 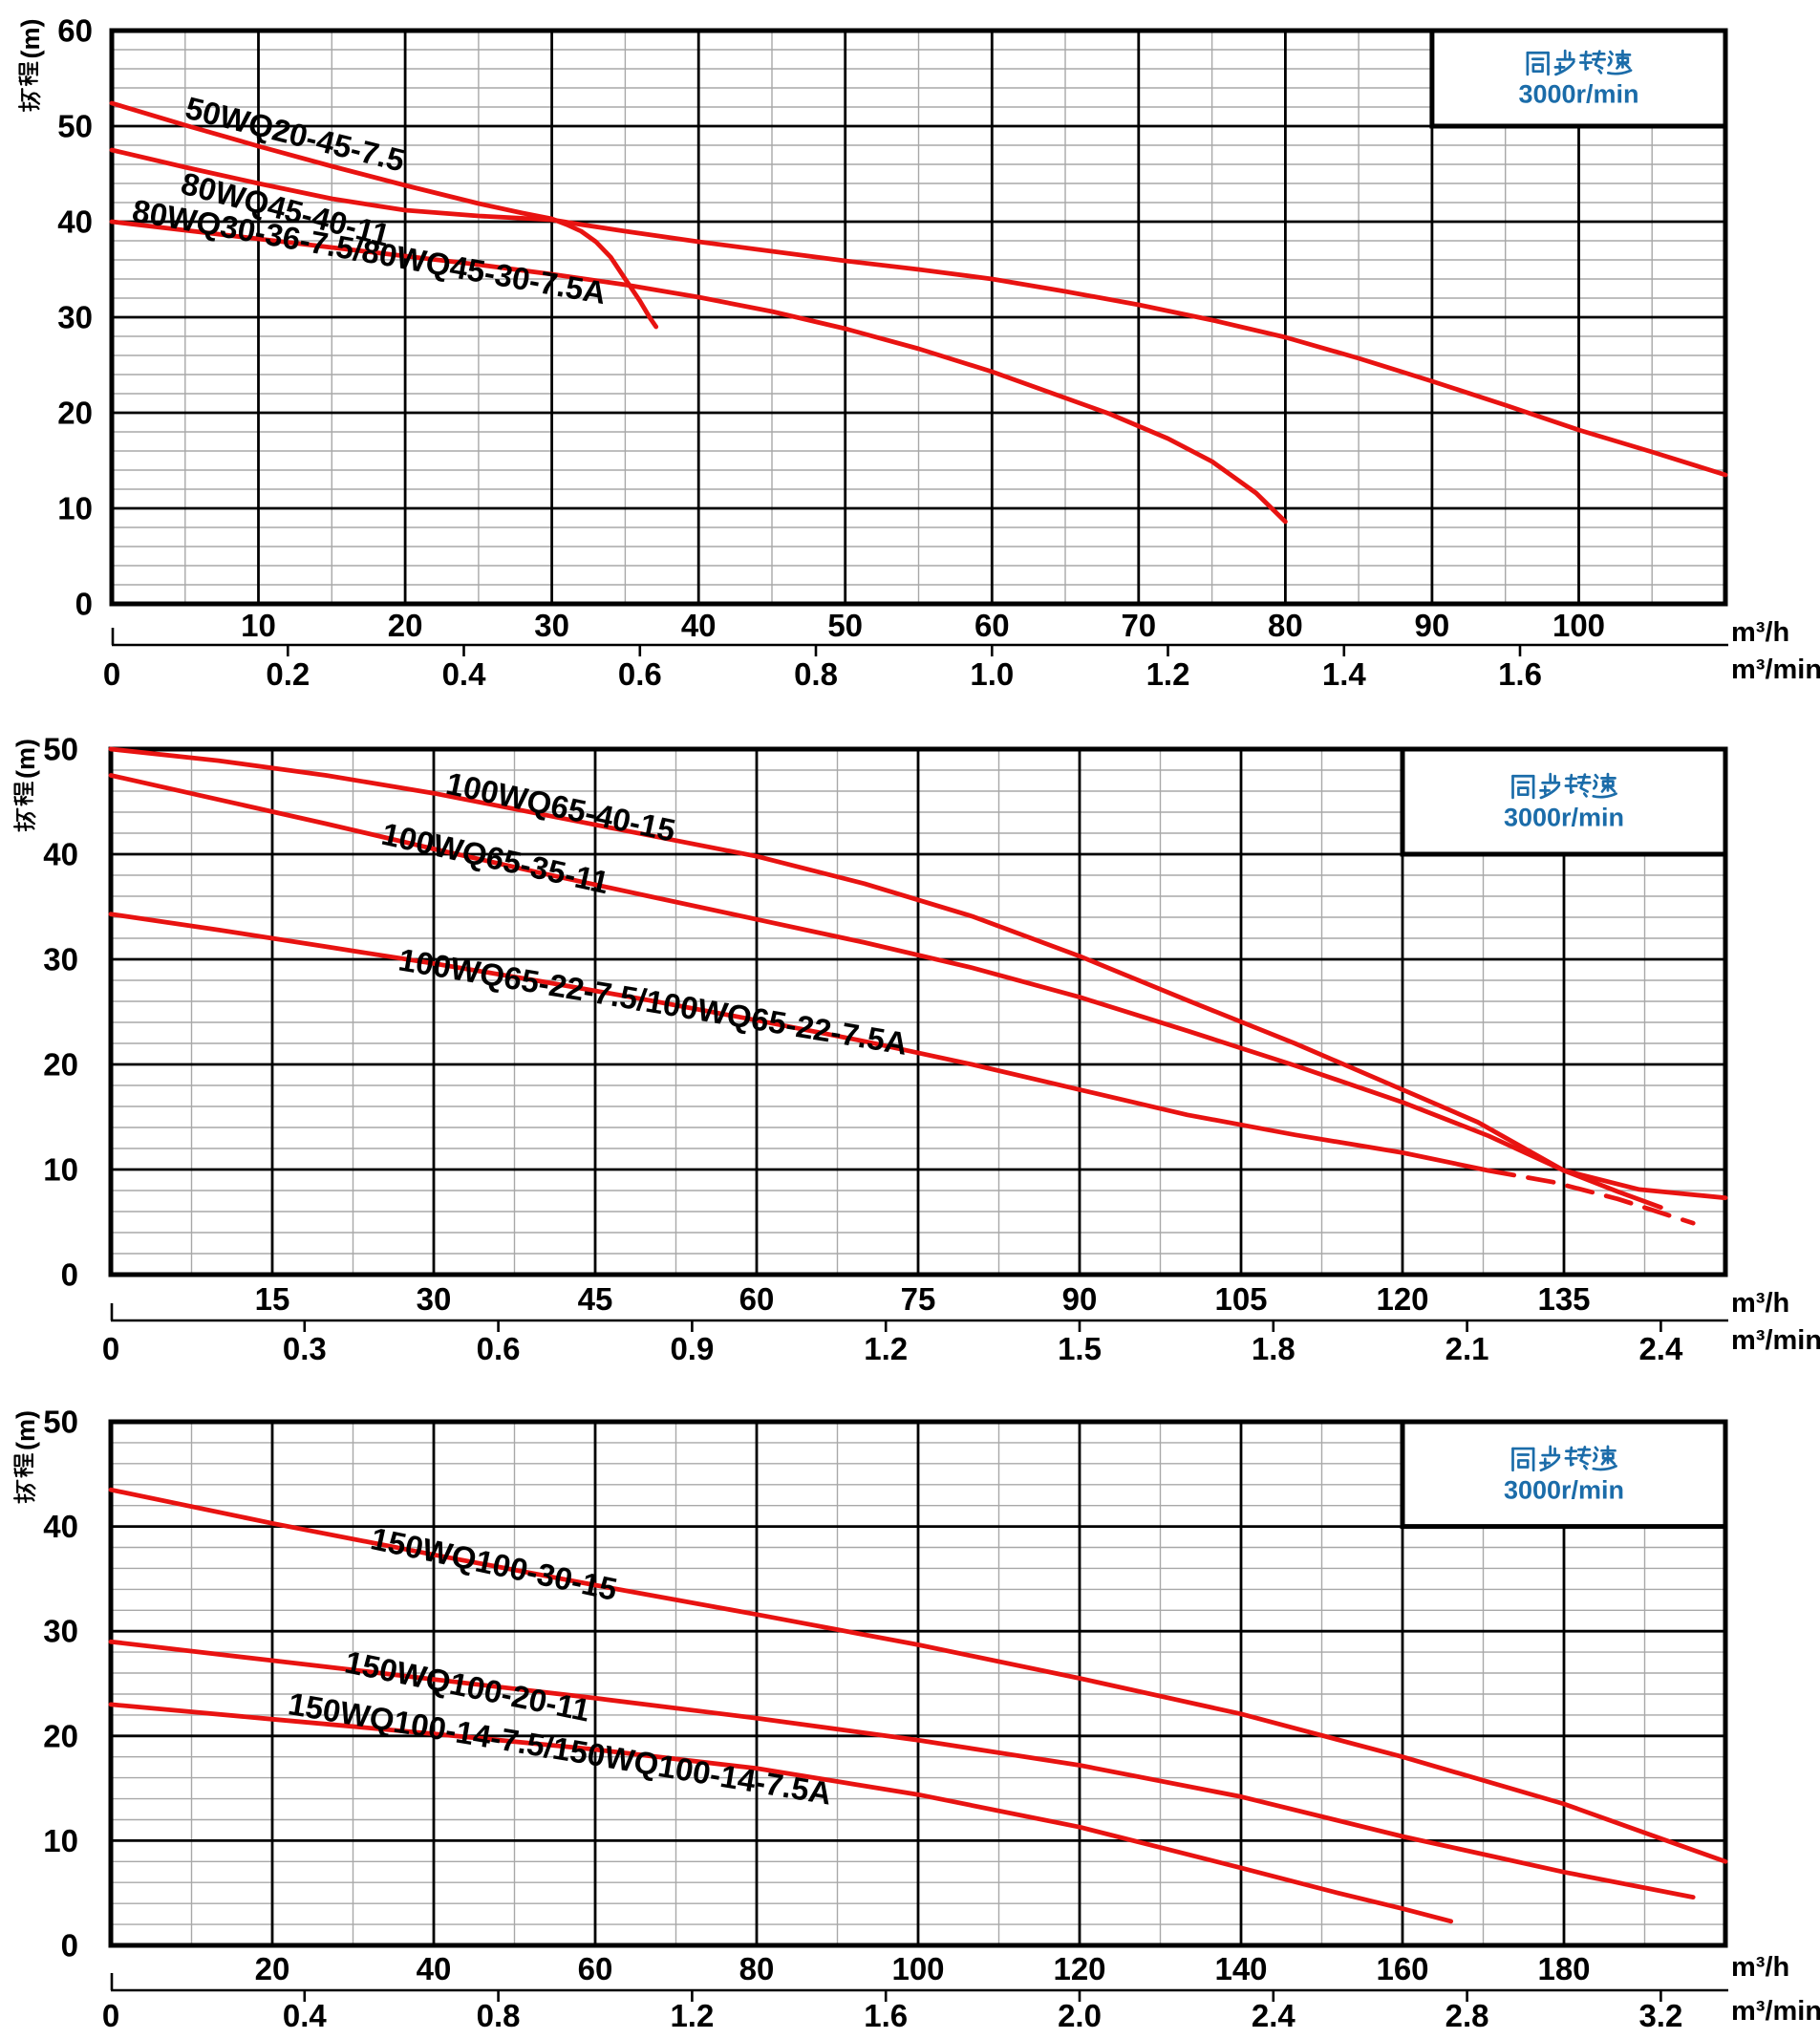 What do you see at coordinates (1660, 2016) in the screenshot?
I see `svg-text: 3.2` at bounding box center [1660, 2016].